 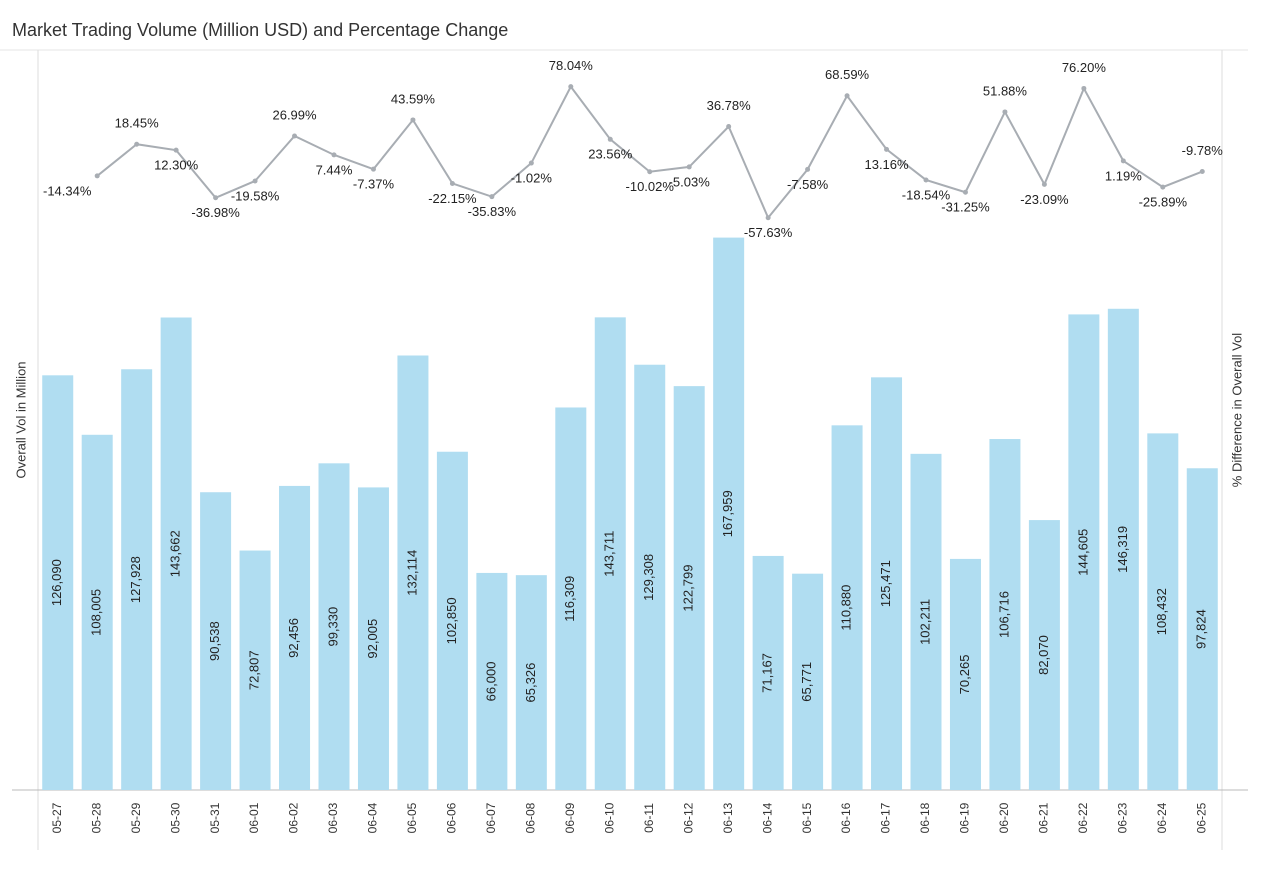 What do you see at coordinates (254, 817) in the screenshot?
I see `x-tick-label: 06-01` at bounding box center [254, 817].